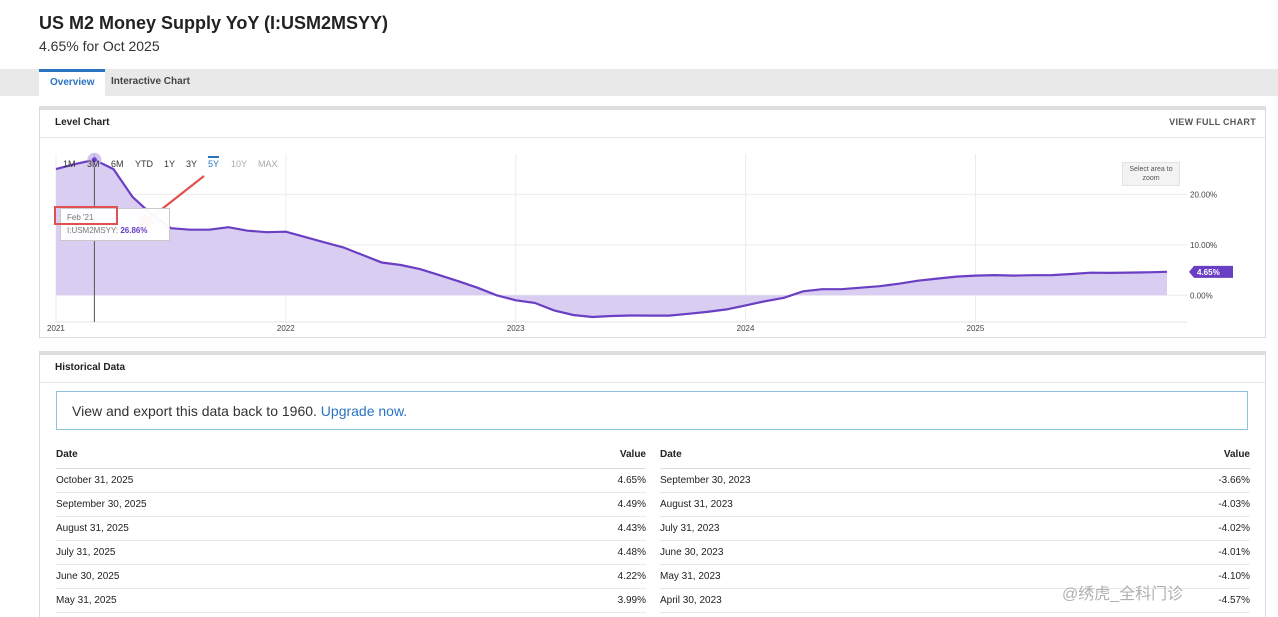  I want to click on tooltip-date: Feb '21, so click(80, 217).